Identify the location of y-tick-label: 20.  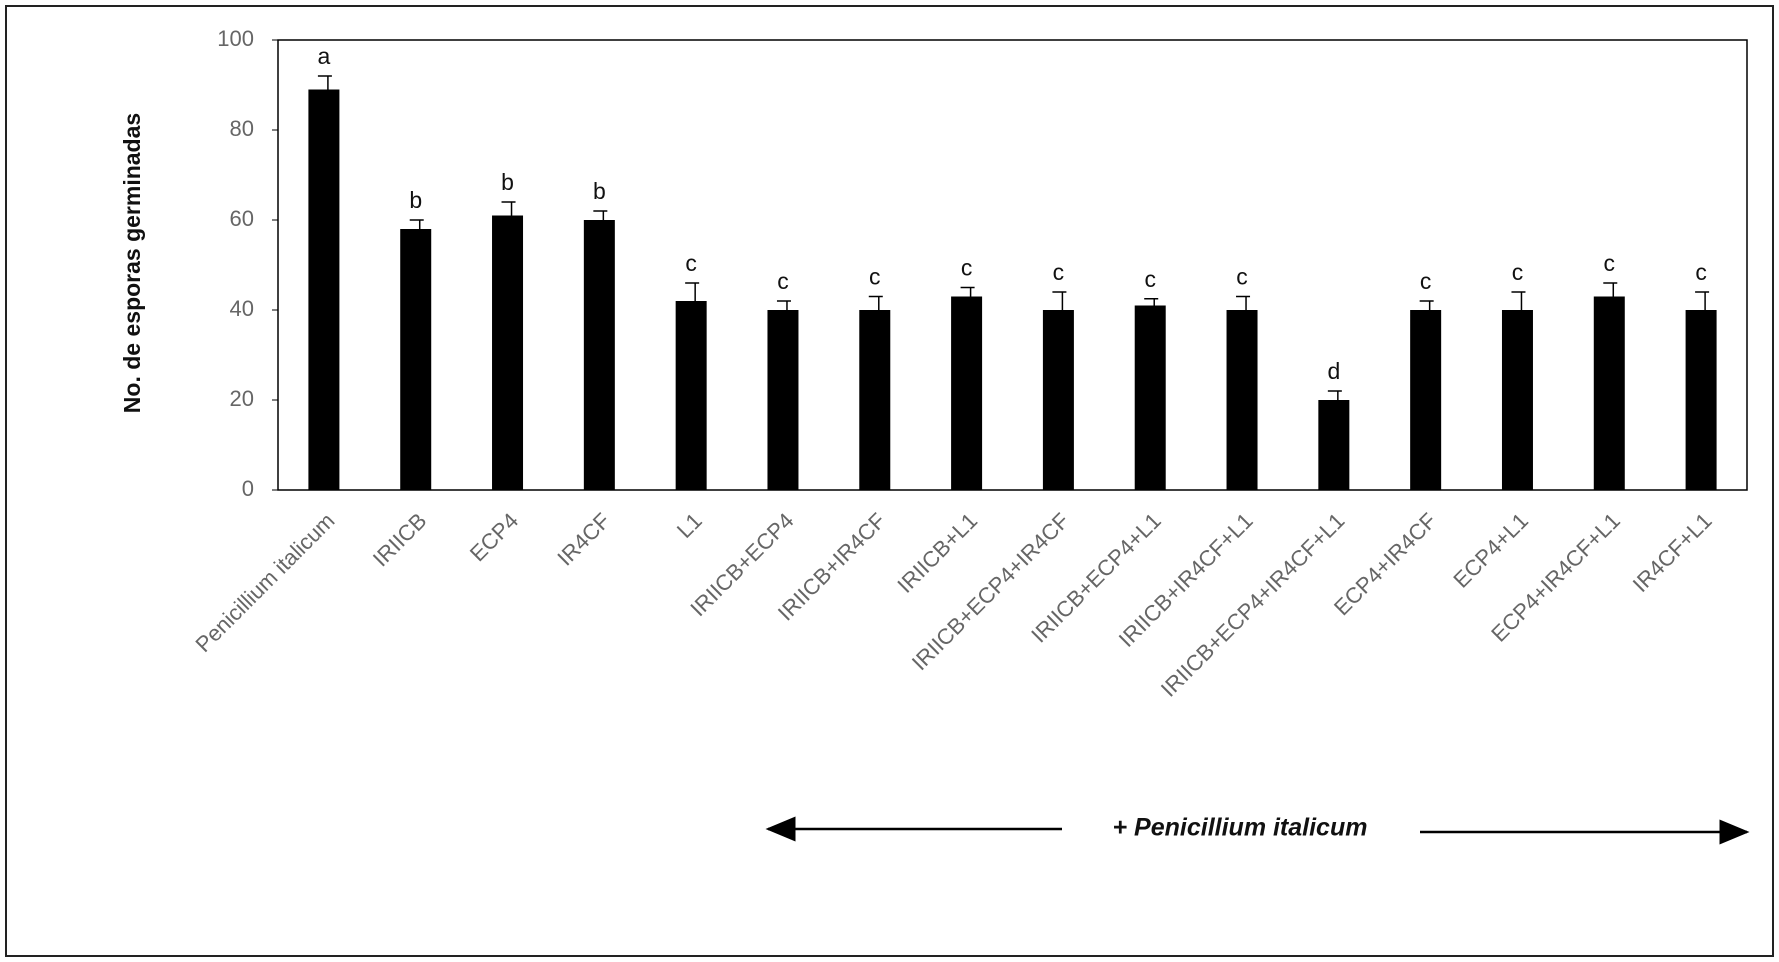
(242, 398).